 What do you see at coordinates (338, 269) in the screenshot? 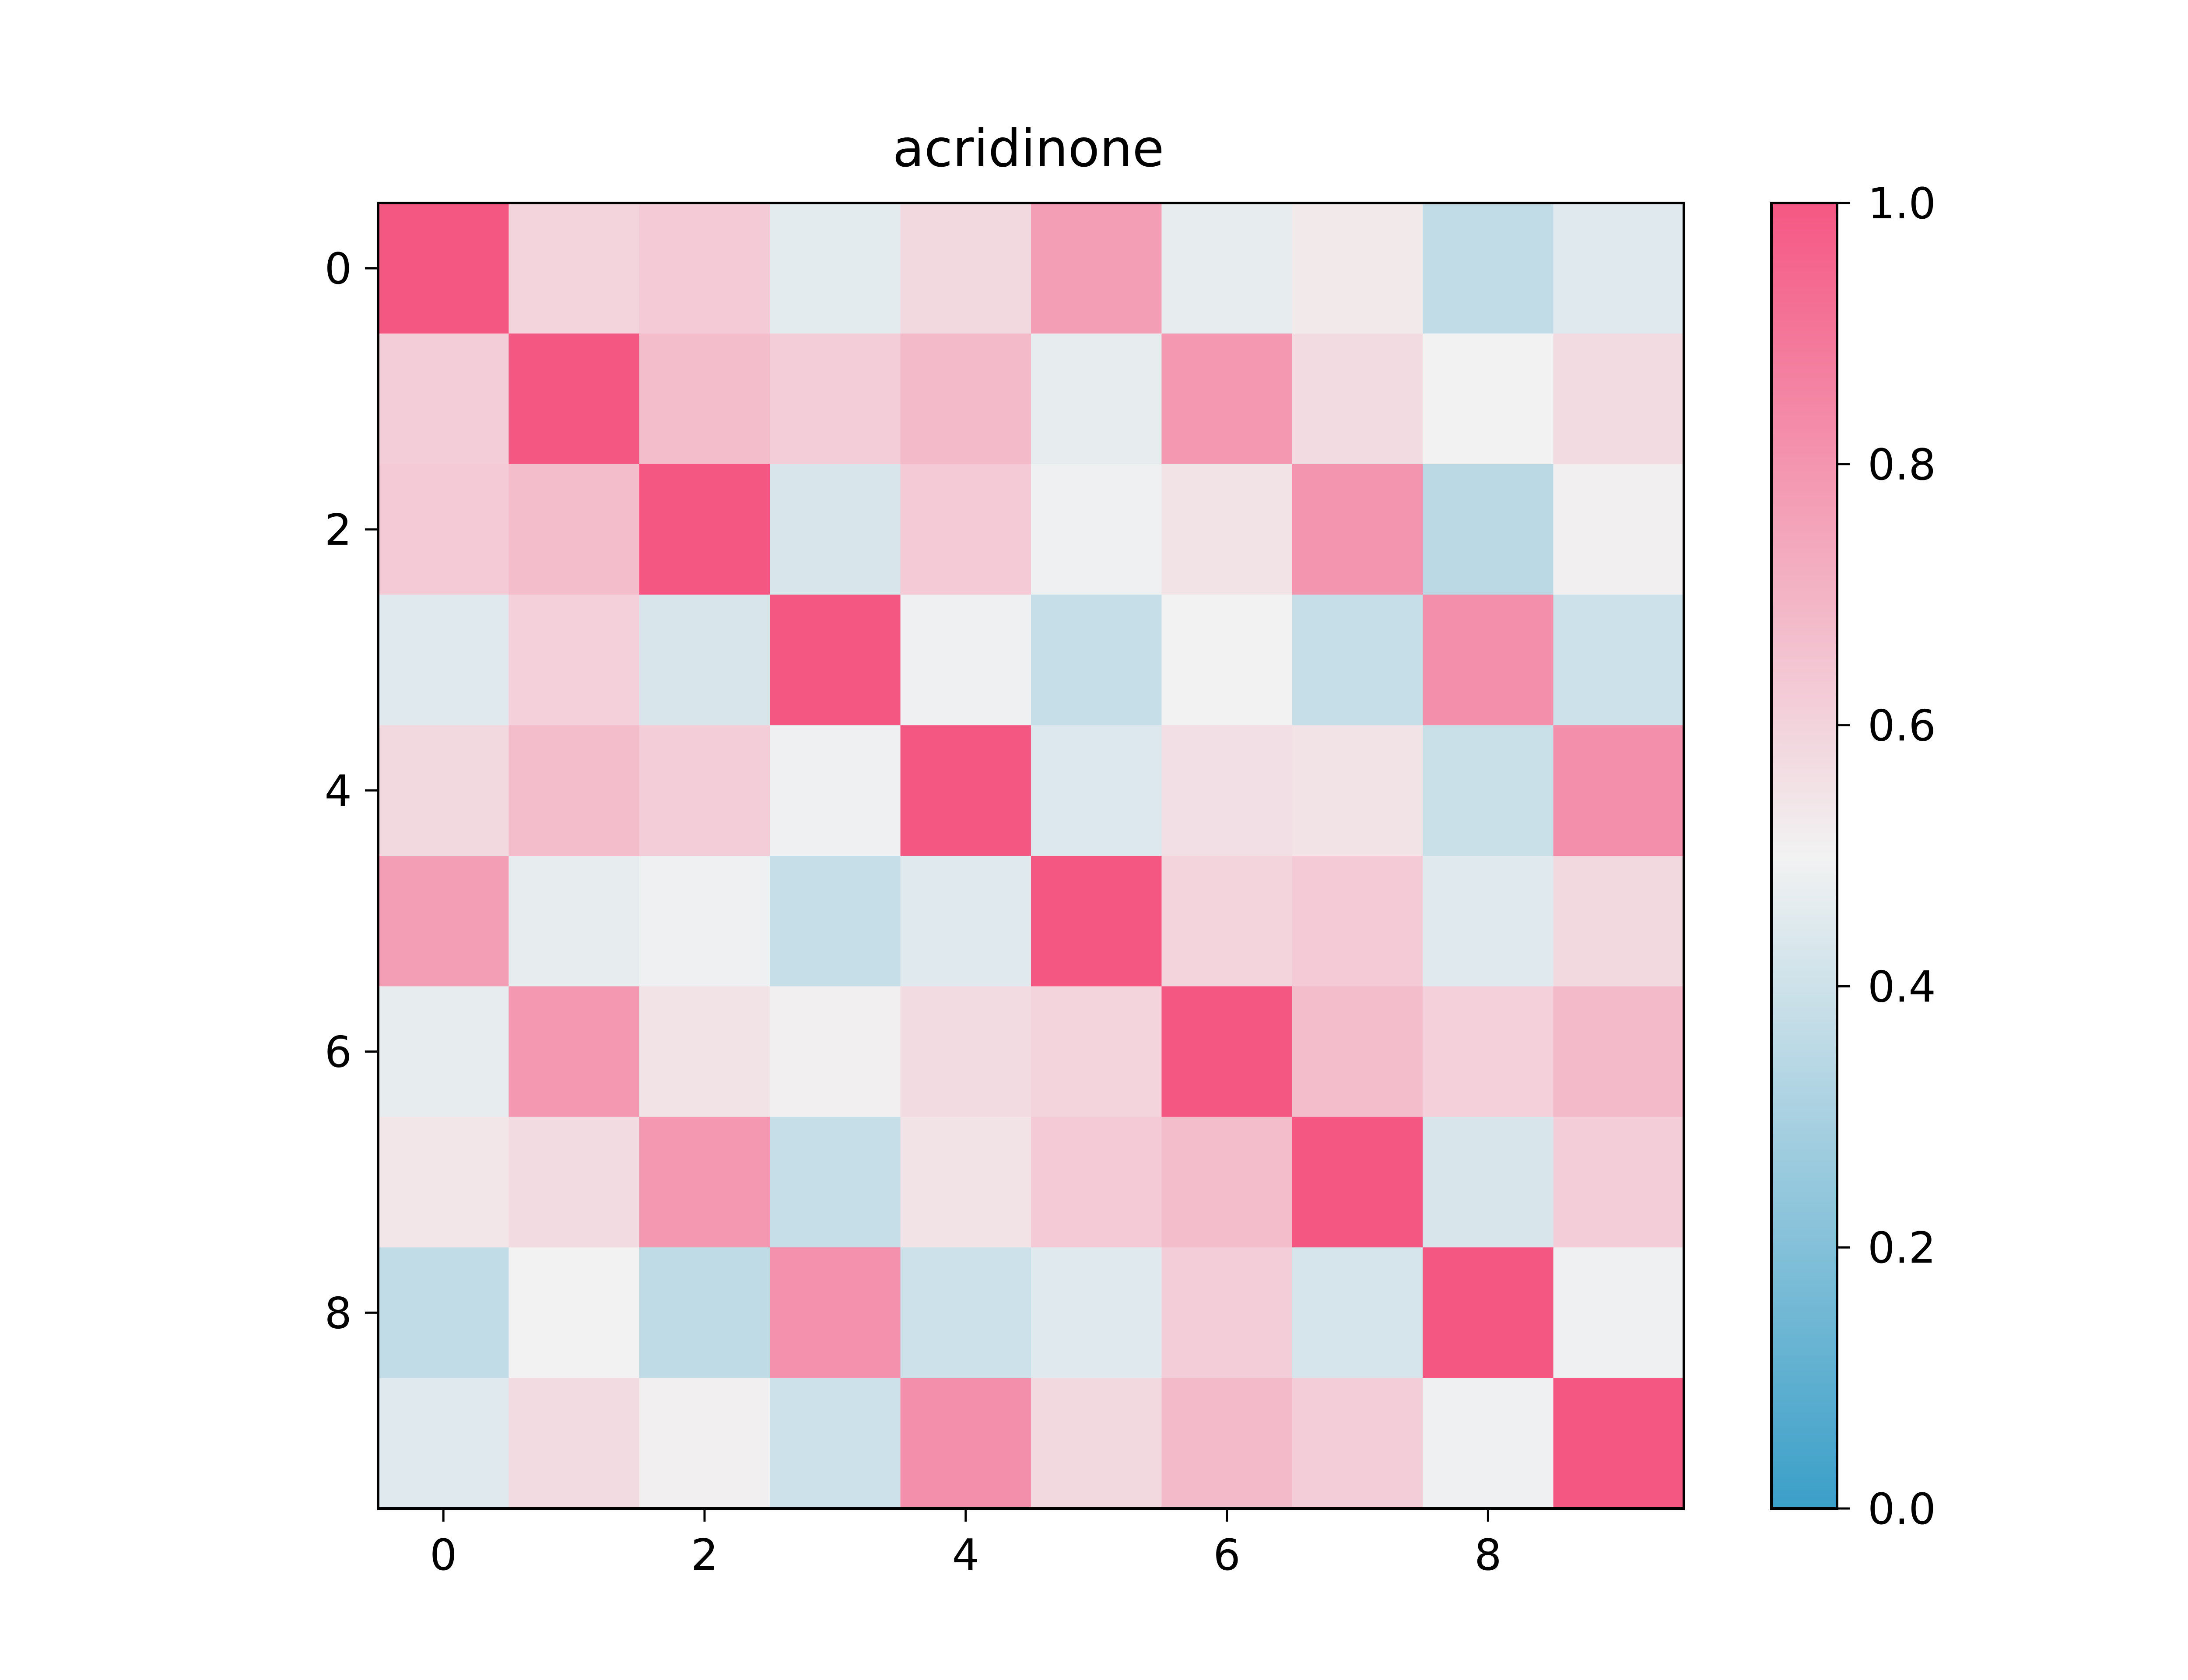
I see `y-tick-label: 0` at bounding box center [338, 269].